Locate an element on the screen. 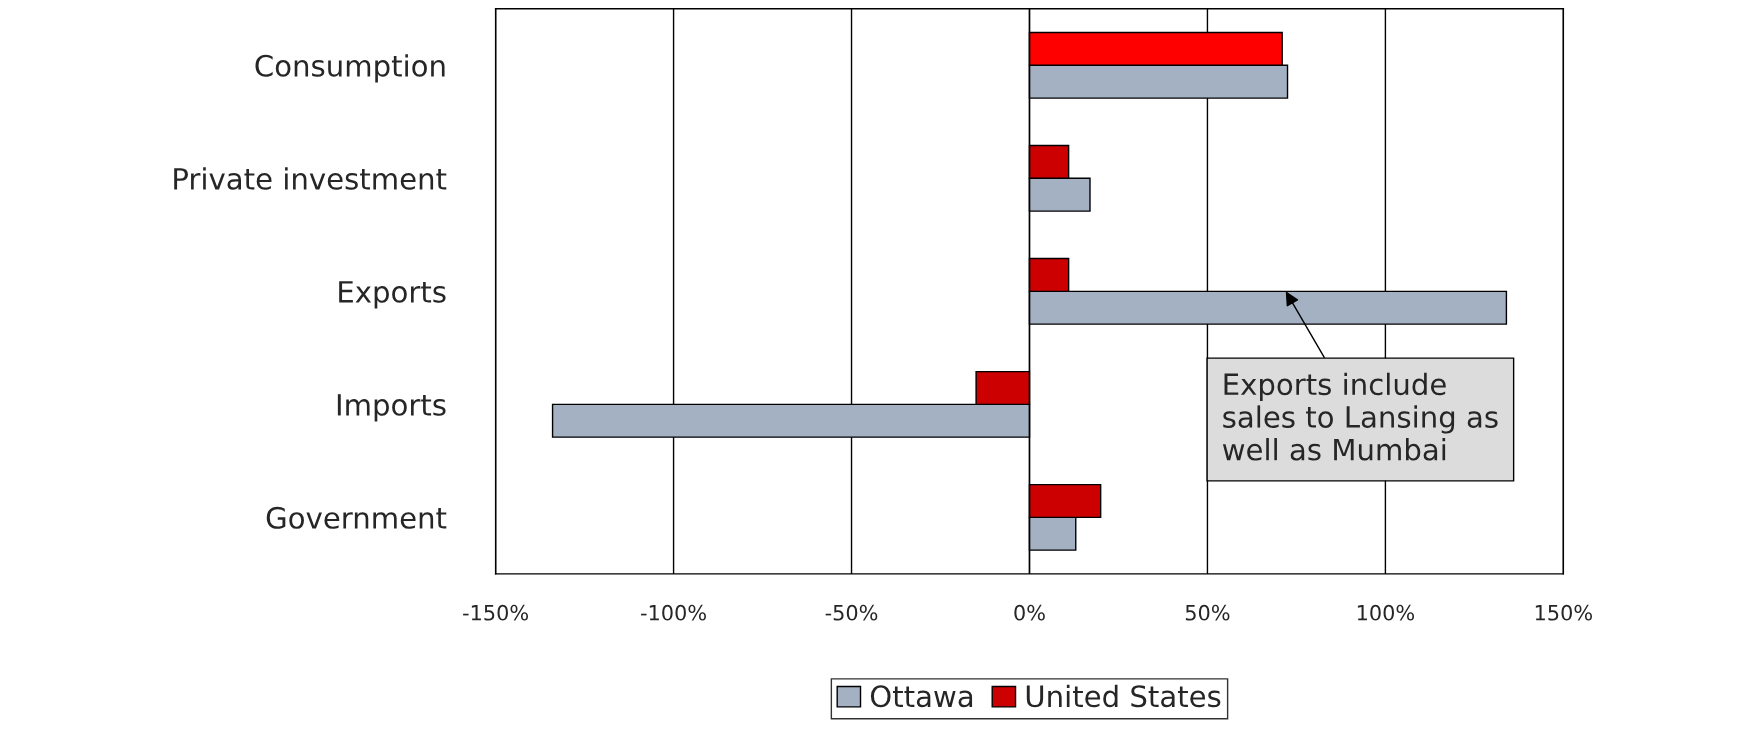 The width and height of the screenshot is (1739, 732). legend-label: United States is located at coordinates (1123, 696).